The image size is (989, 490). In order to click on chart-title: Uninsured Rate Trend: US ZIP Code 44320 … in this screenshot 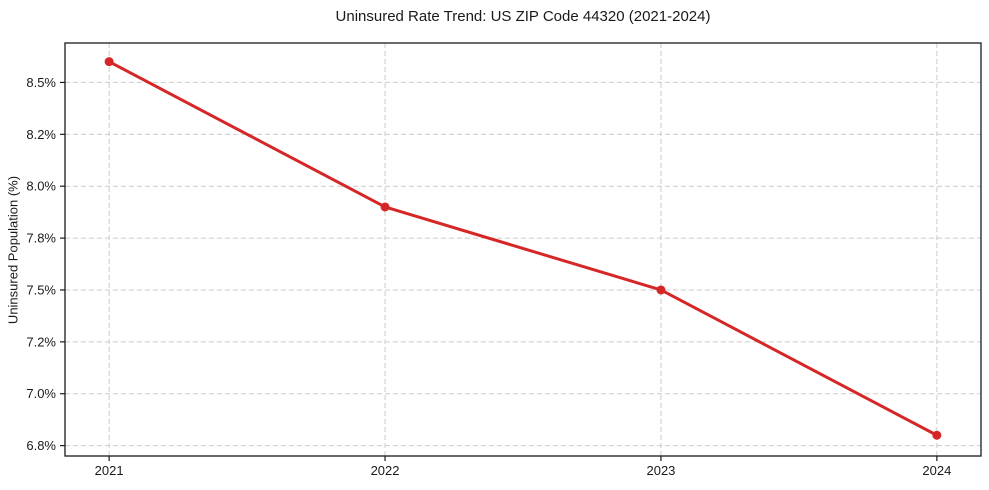, I will do `click(523, 16)`.